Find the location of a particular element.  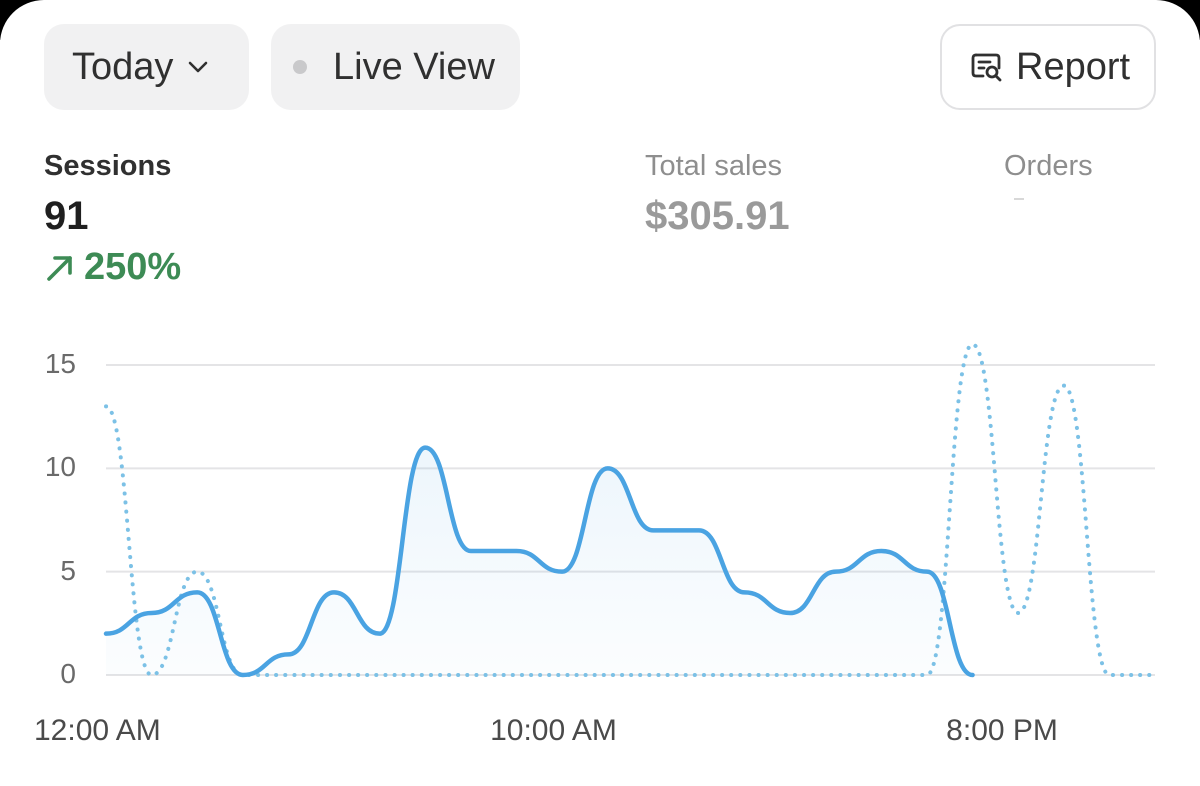

total-sales-value: $305.91 is located at coordinates (717, 216).